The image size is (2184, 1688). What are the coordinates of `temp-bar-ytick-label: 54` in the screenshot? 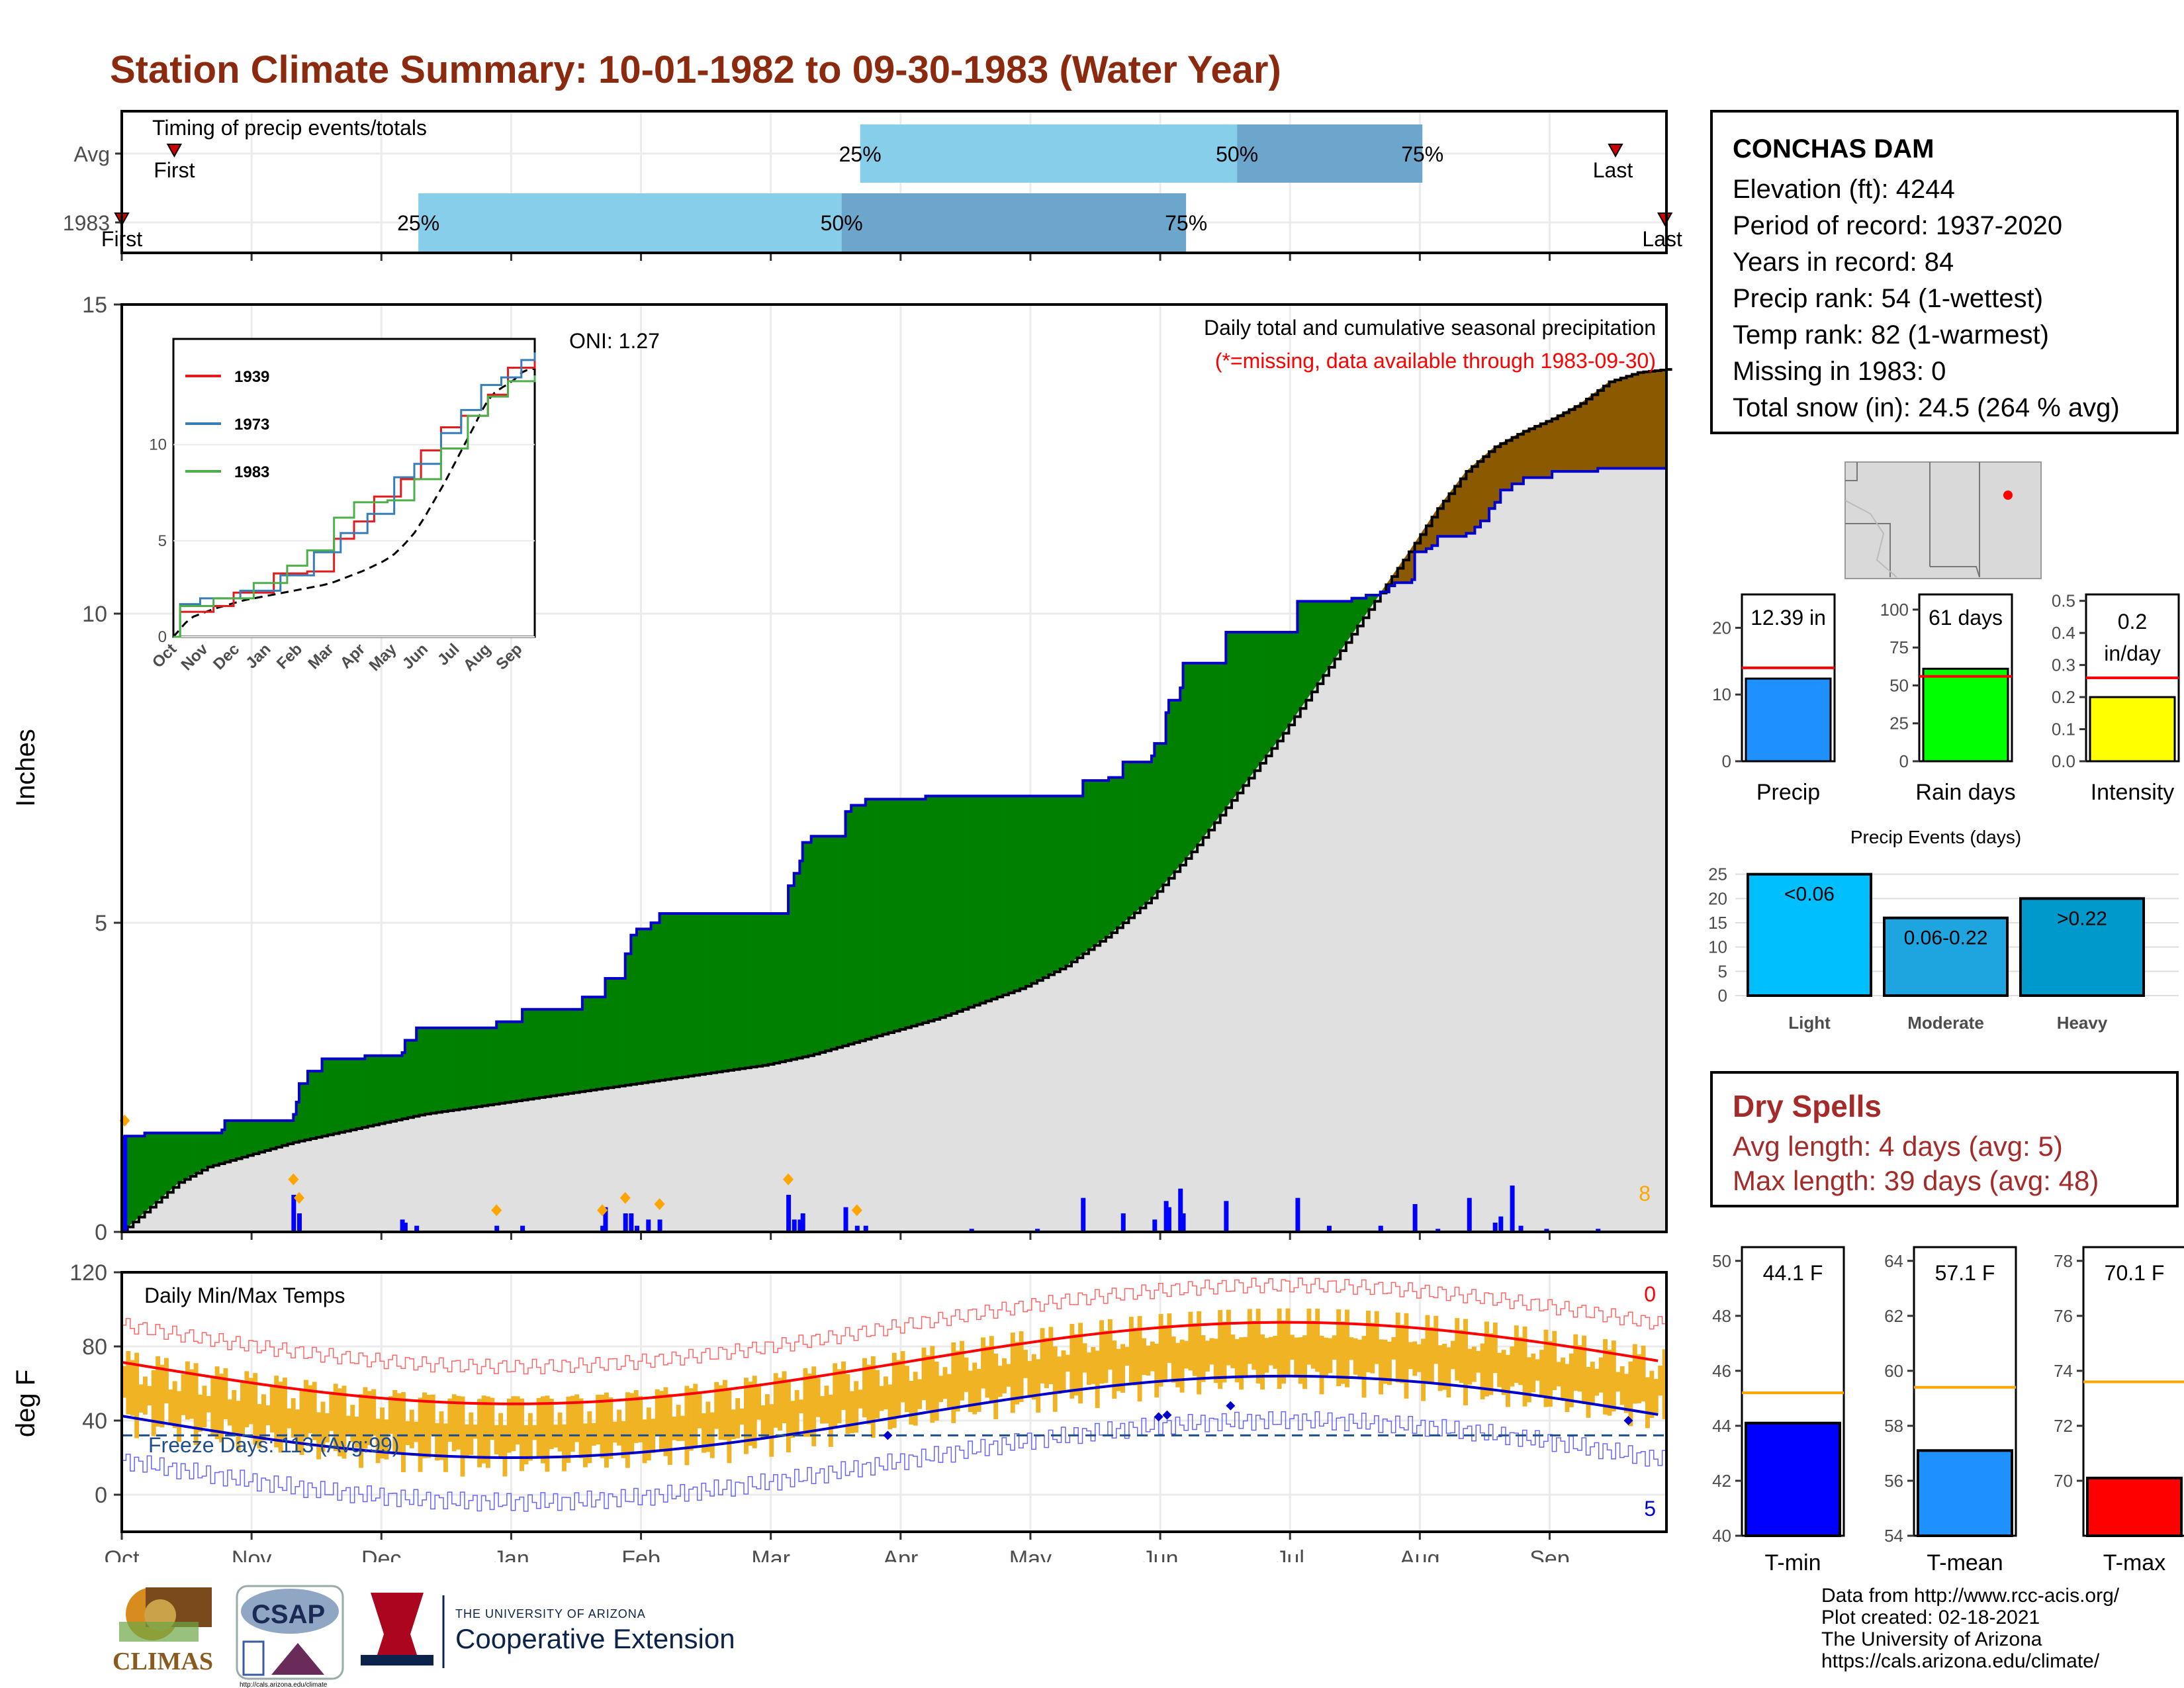 It's located at (1894, 1536).